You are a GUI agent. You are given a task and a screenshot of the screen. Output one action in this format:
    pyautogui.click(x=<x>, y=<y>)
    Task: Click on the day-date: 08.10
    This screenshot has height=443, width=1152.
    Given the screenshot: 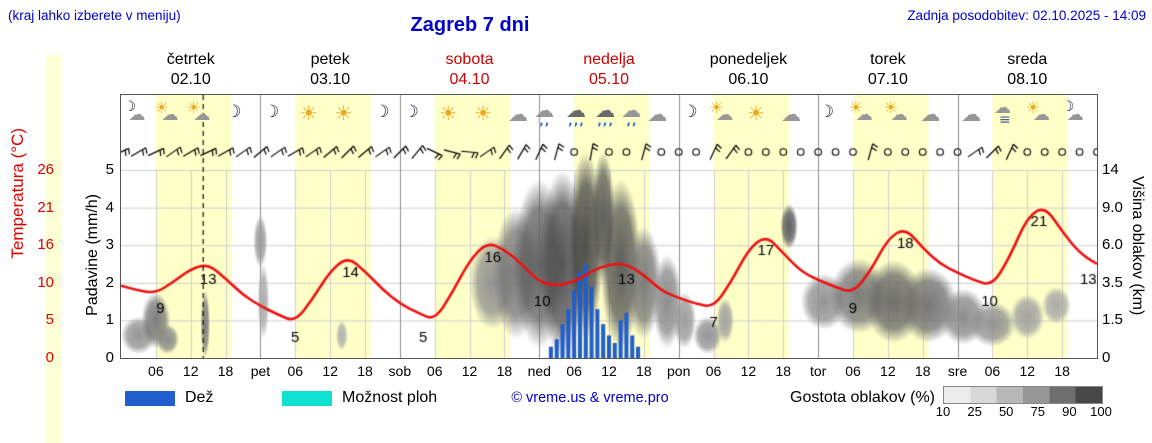 What is the action you would take?
    pyautogui.click(x=1027, y=79)
    